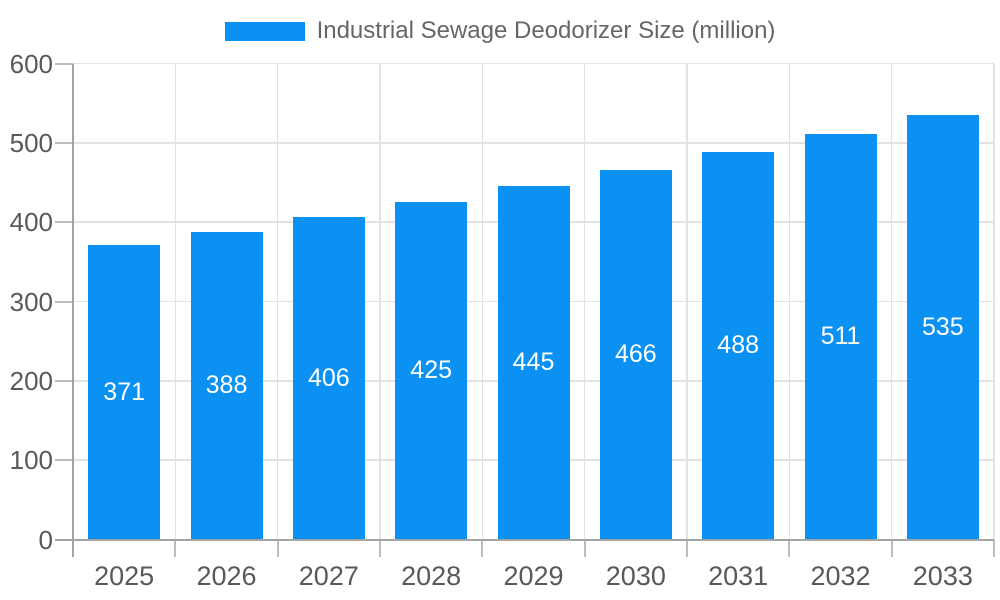 Image resolution: width=1000 pixels, height=600 pixels. What do you see at coordinates (31, 142) in the screenshot?
I see `y-tick-label: 500` at bounding box center [31, 142].